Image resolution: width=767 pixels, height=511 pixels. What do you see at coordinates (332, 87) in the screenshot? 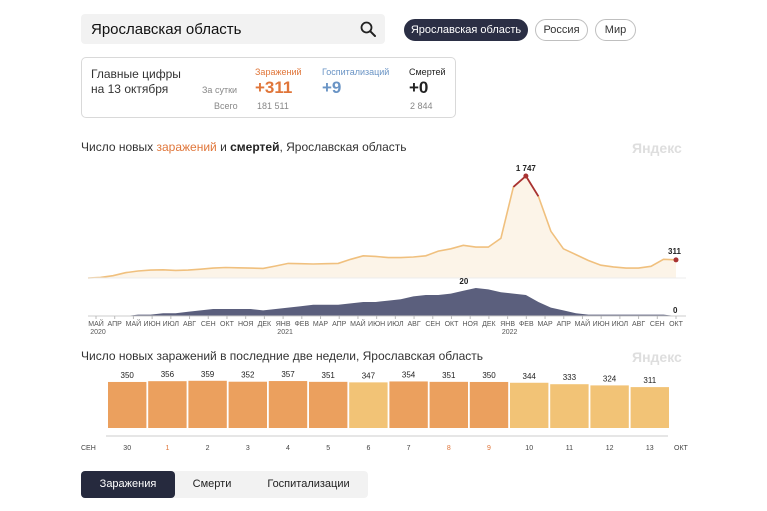
I see `hospitalizations-daily: +9` at bounding box center [332, 87].